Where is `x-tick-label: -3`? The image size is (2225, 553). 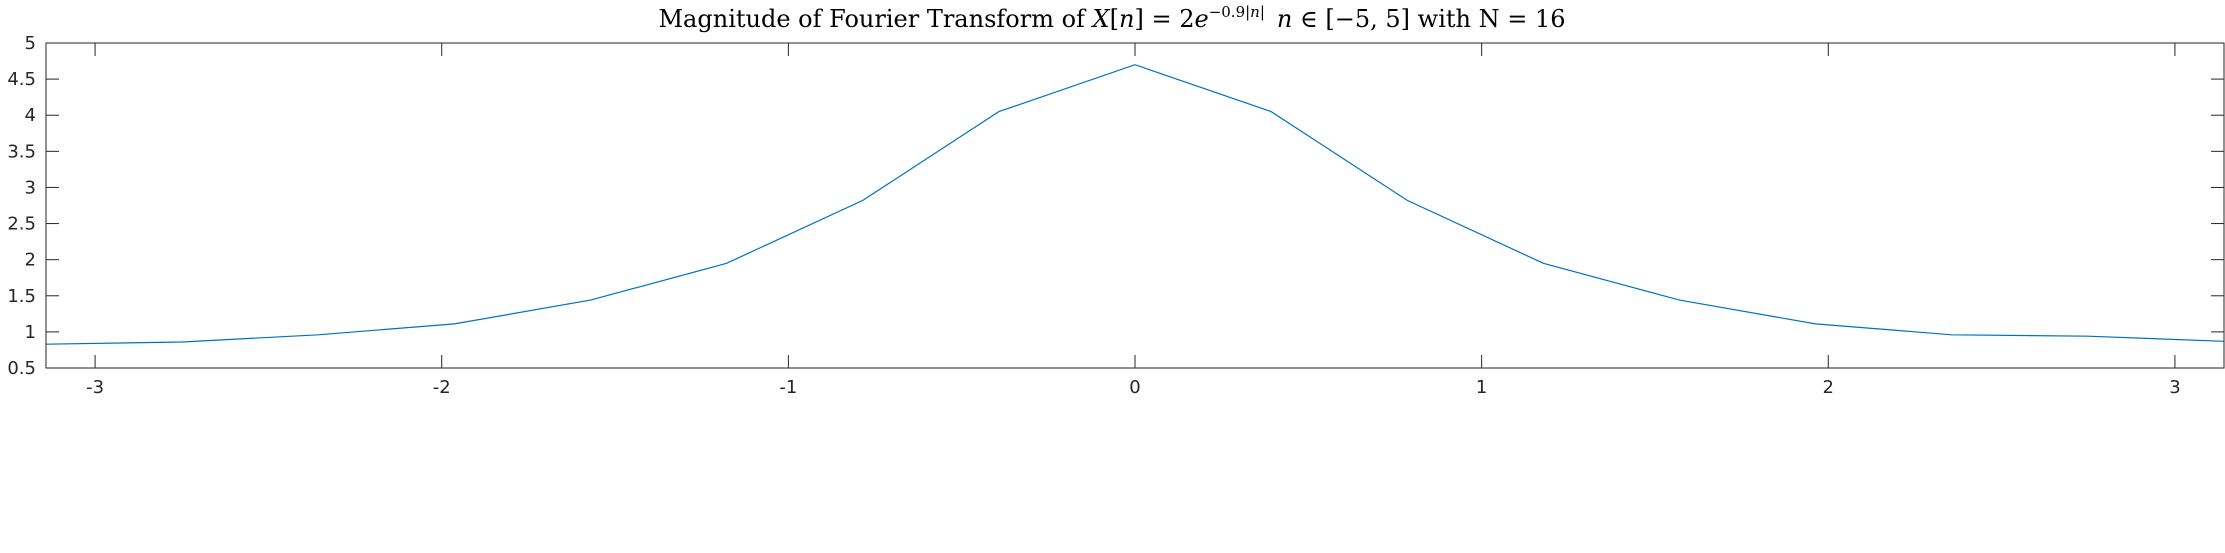
x-tick-label: -3 is located at coordinates (95, 387).